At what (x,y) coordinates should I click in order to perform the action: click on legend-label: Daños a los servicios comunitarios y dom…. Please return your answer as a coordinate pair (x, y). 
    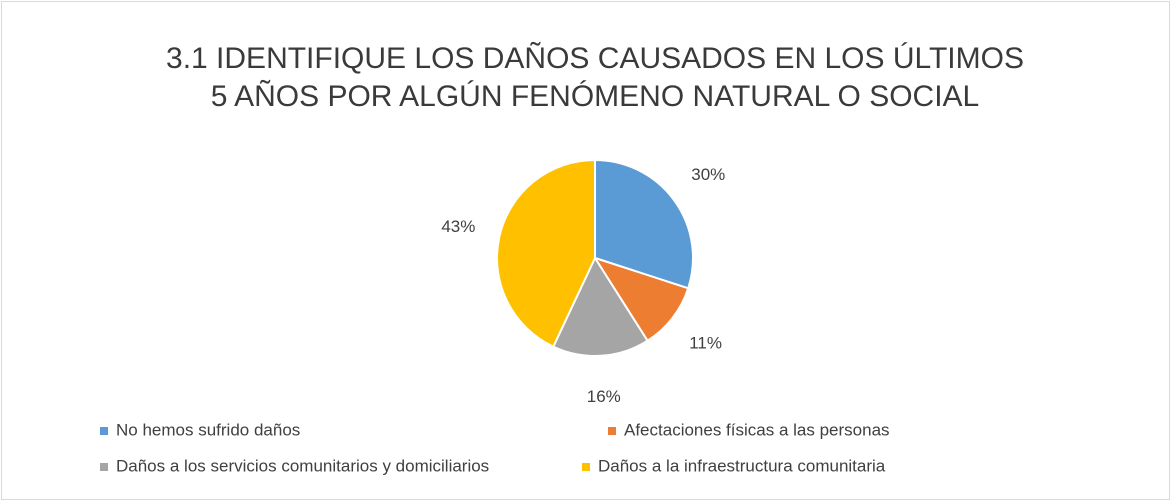
    Looking at the image, I should click on (302, 465).